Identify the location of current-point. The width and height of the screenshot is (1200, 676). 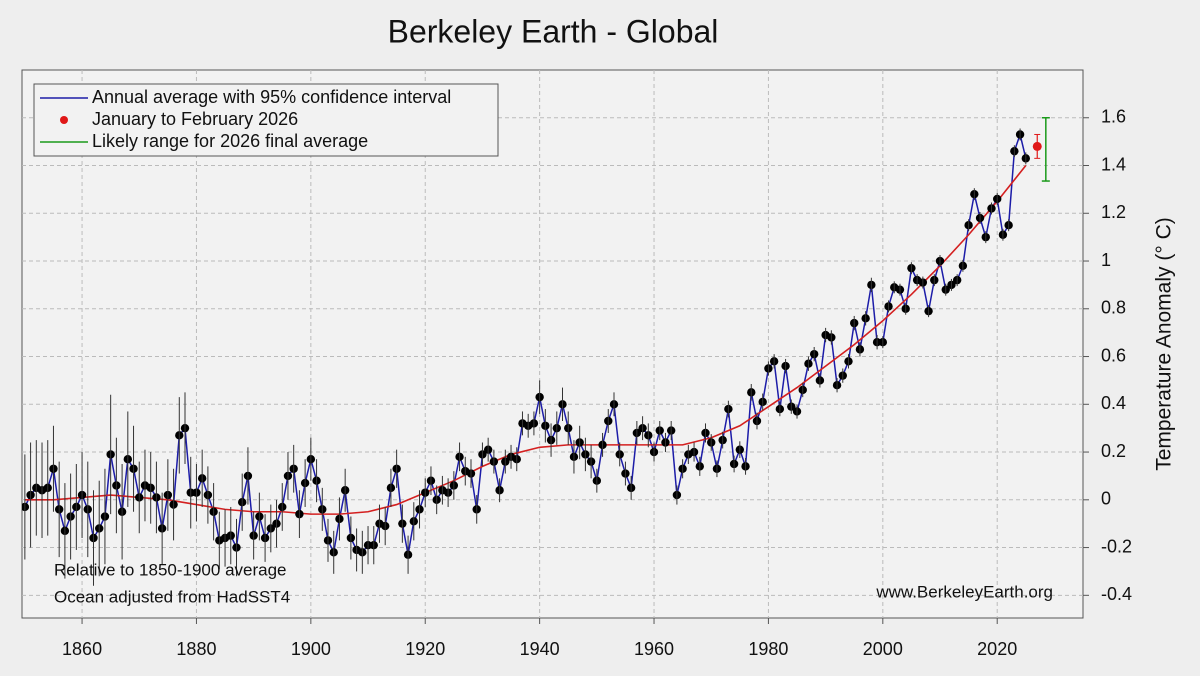
(1037, 146).